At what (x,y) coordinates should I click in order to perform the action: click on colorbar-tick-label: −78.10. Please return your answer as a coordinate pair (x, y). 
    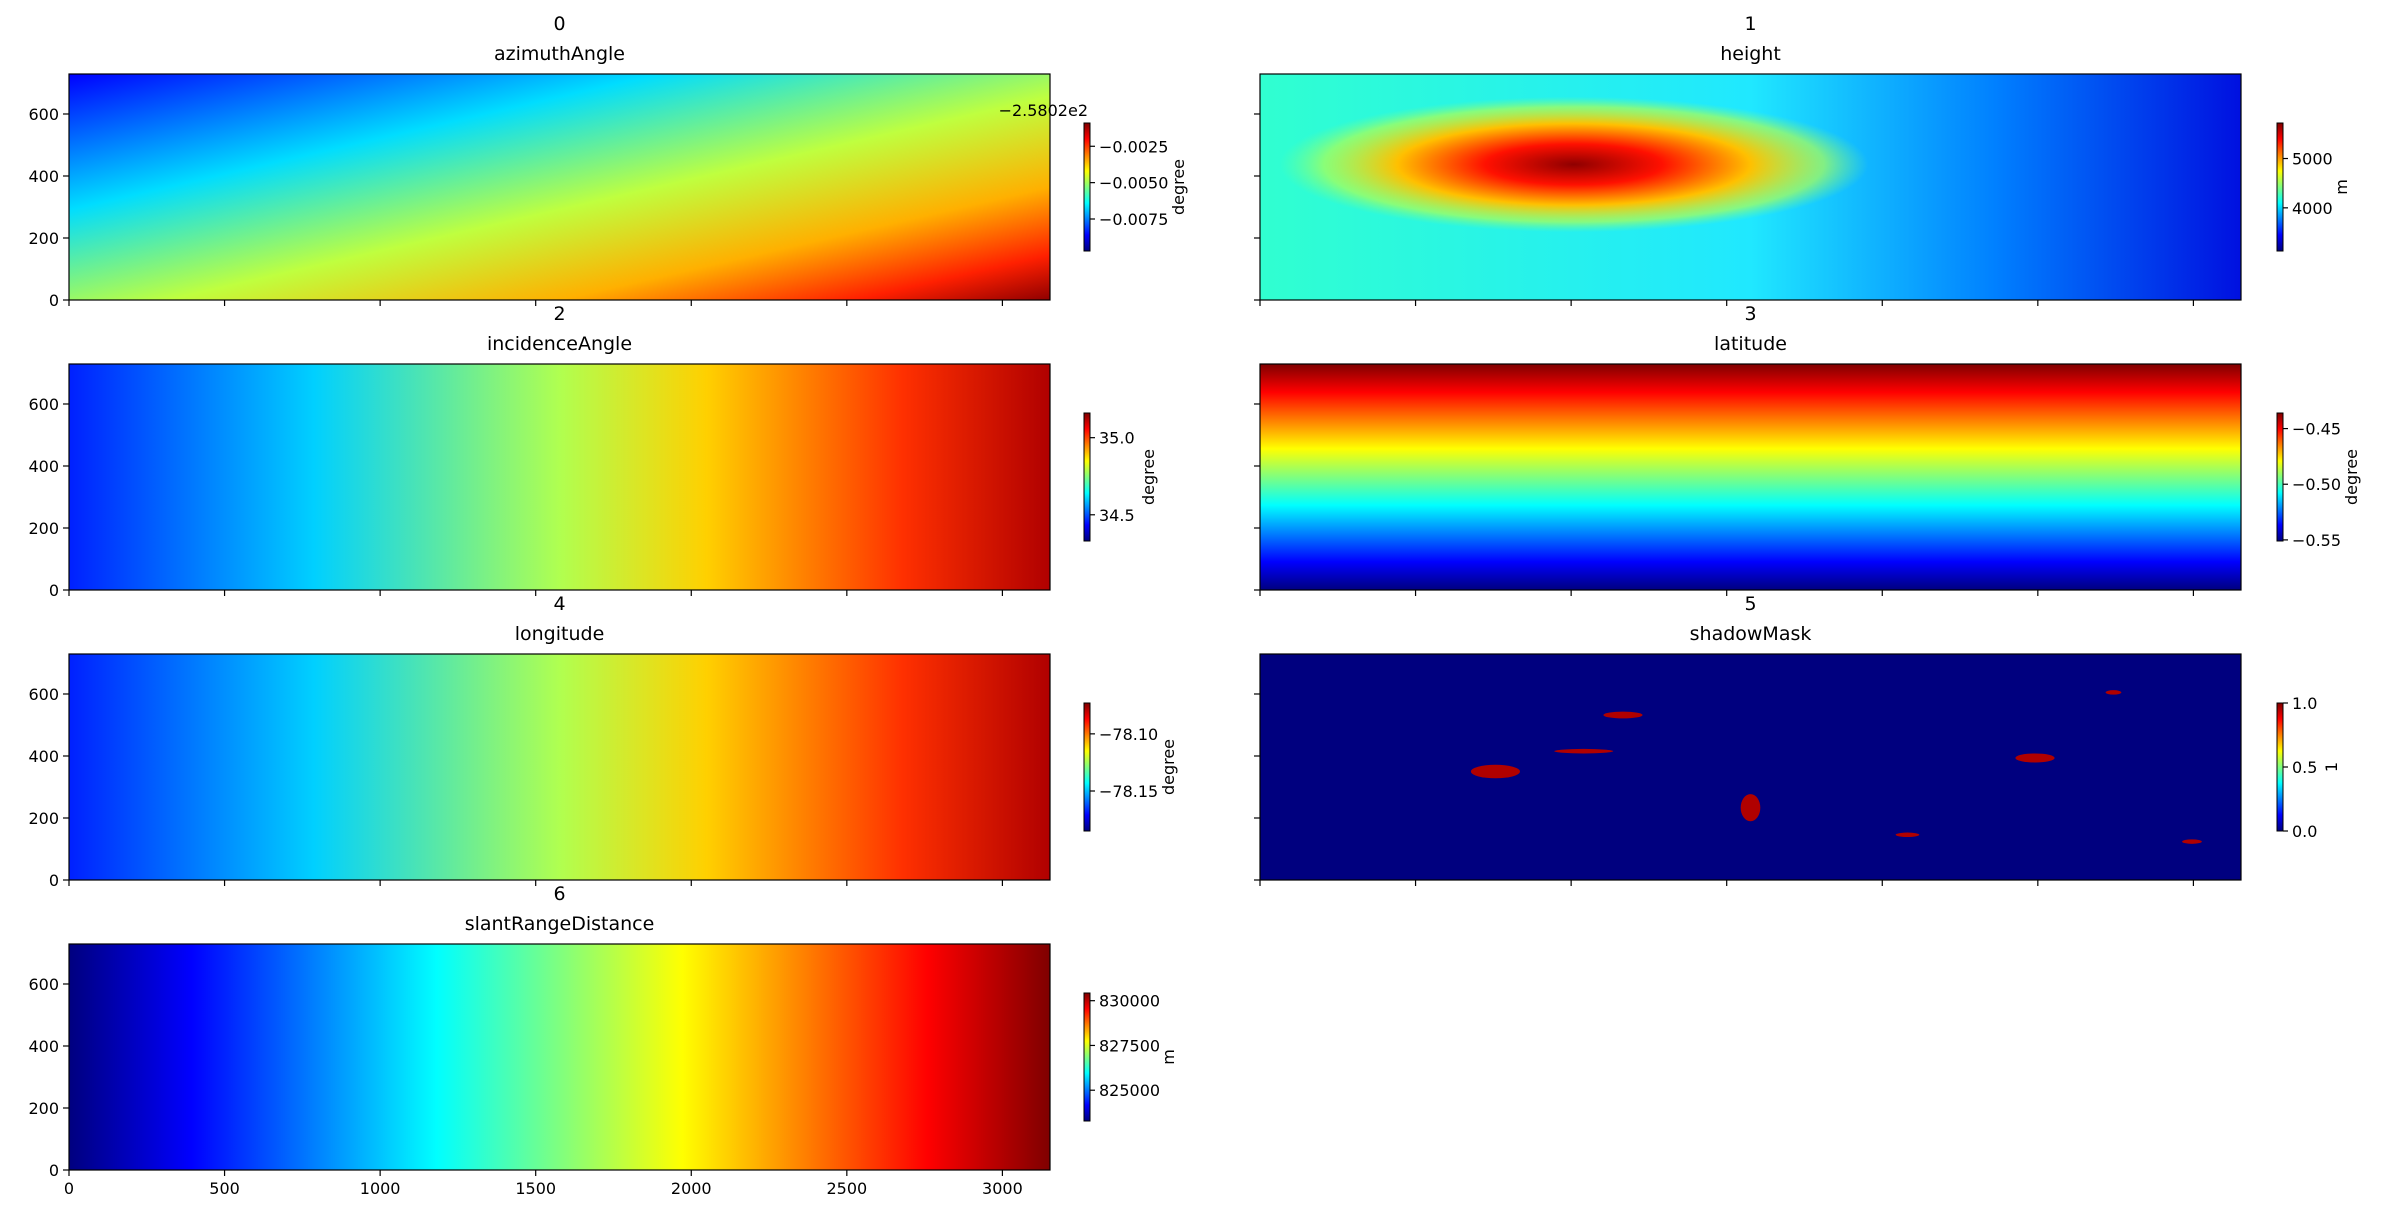
    Looking at the image, I should click on (1128, 734).